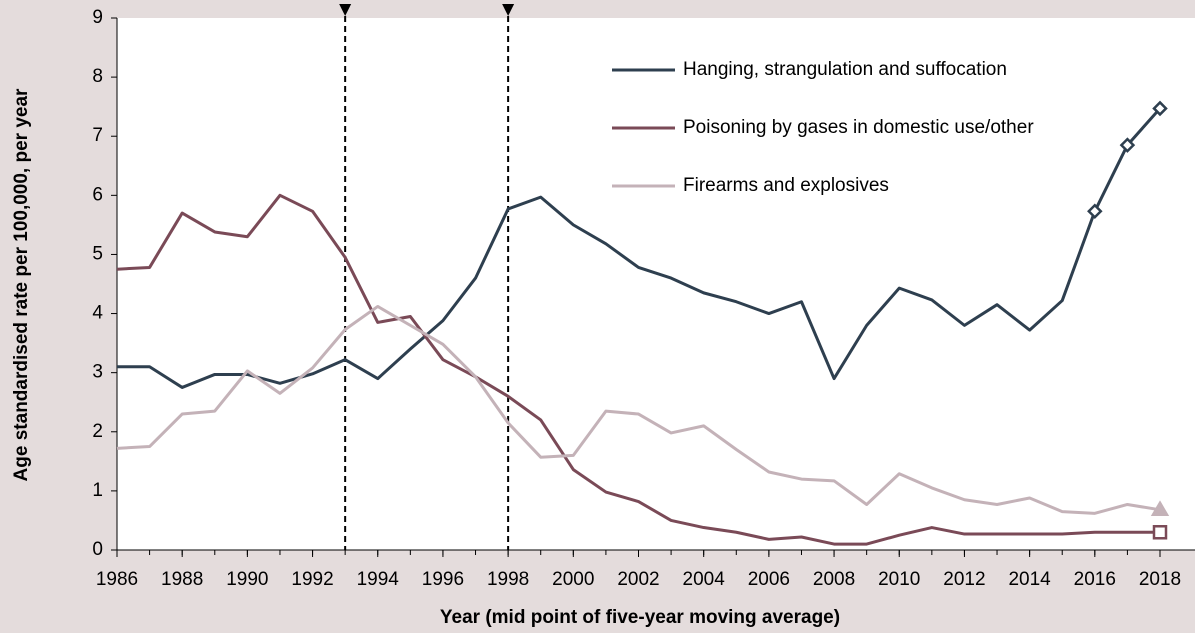 The image size is (1195, 633). Describe the element at coordinates (573, 579) in the screenshot. I see `x-tick-label: 2000` at that location.